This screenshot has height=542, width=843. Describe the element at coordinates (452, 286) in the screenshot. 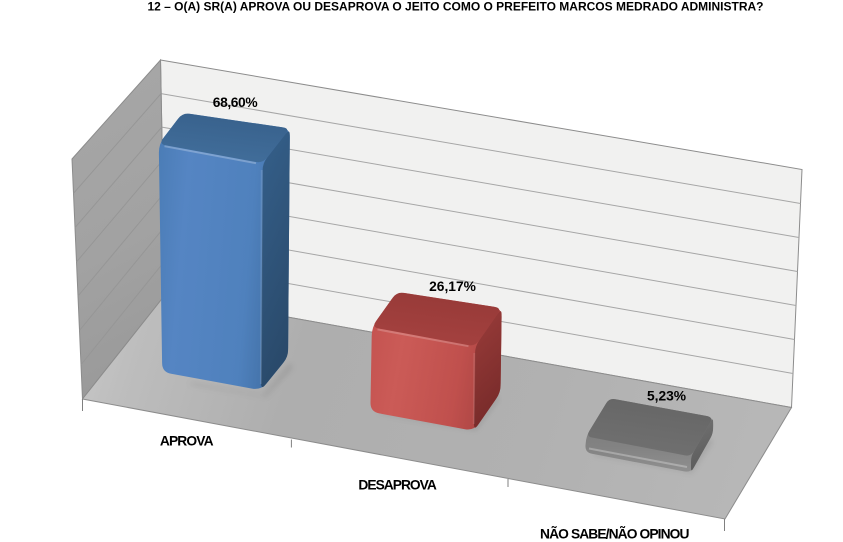

I see `svg-text: 26,17%` at that location.